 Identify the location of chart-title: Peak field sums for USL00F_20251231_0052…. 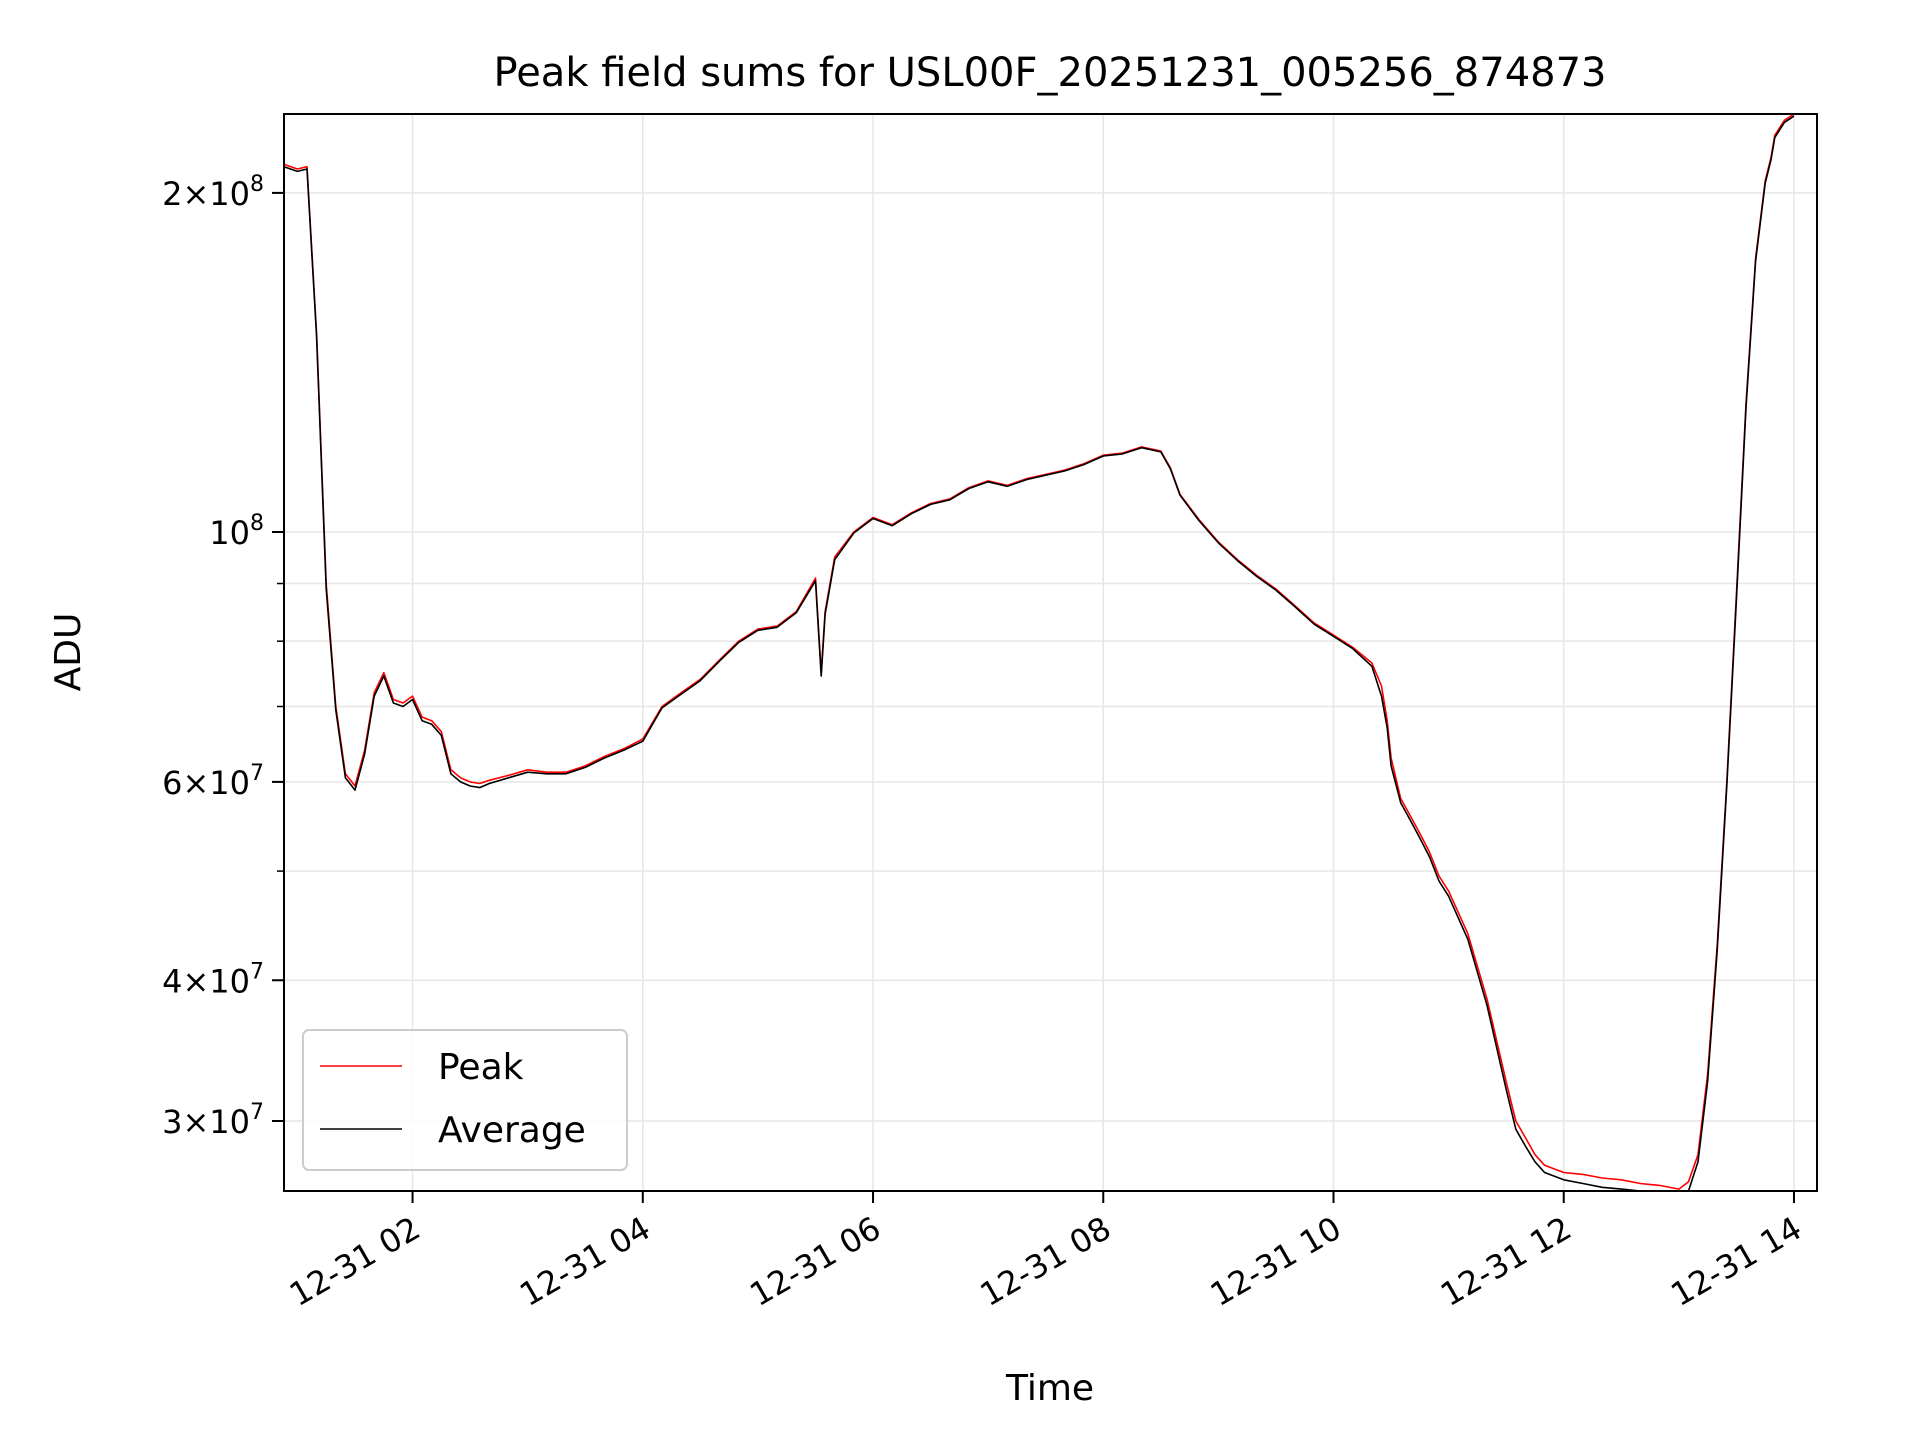
(1050, 73).